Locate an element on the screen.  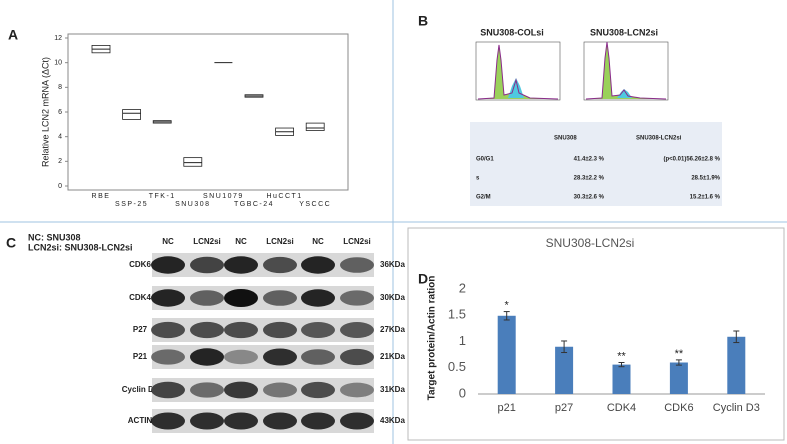
size-label: 36KDa is located at coordinates (392, 264).